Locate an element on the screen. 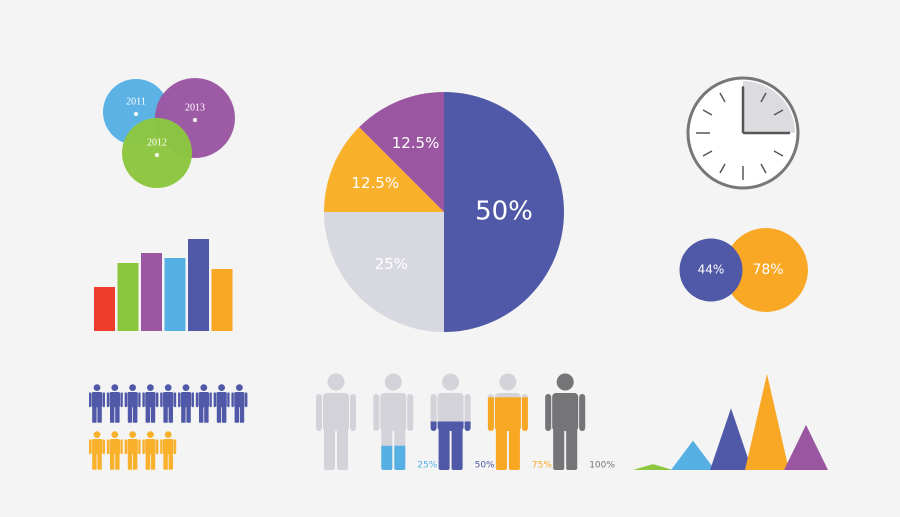 The height and width of the screenshot is (517, 900). venn-label: 78% is located at coordinates (767, 270).